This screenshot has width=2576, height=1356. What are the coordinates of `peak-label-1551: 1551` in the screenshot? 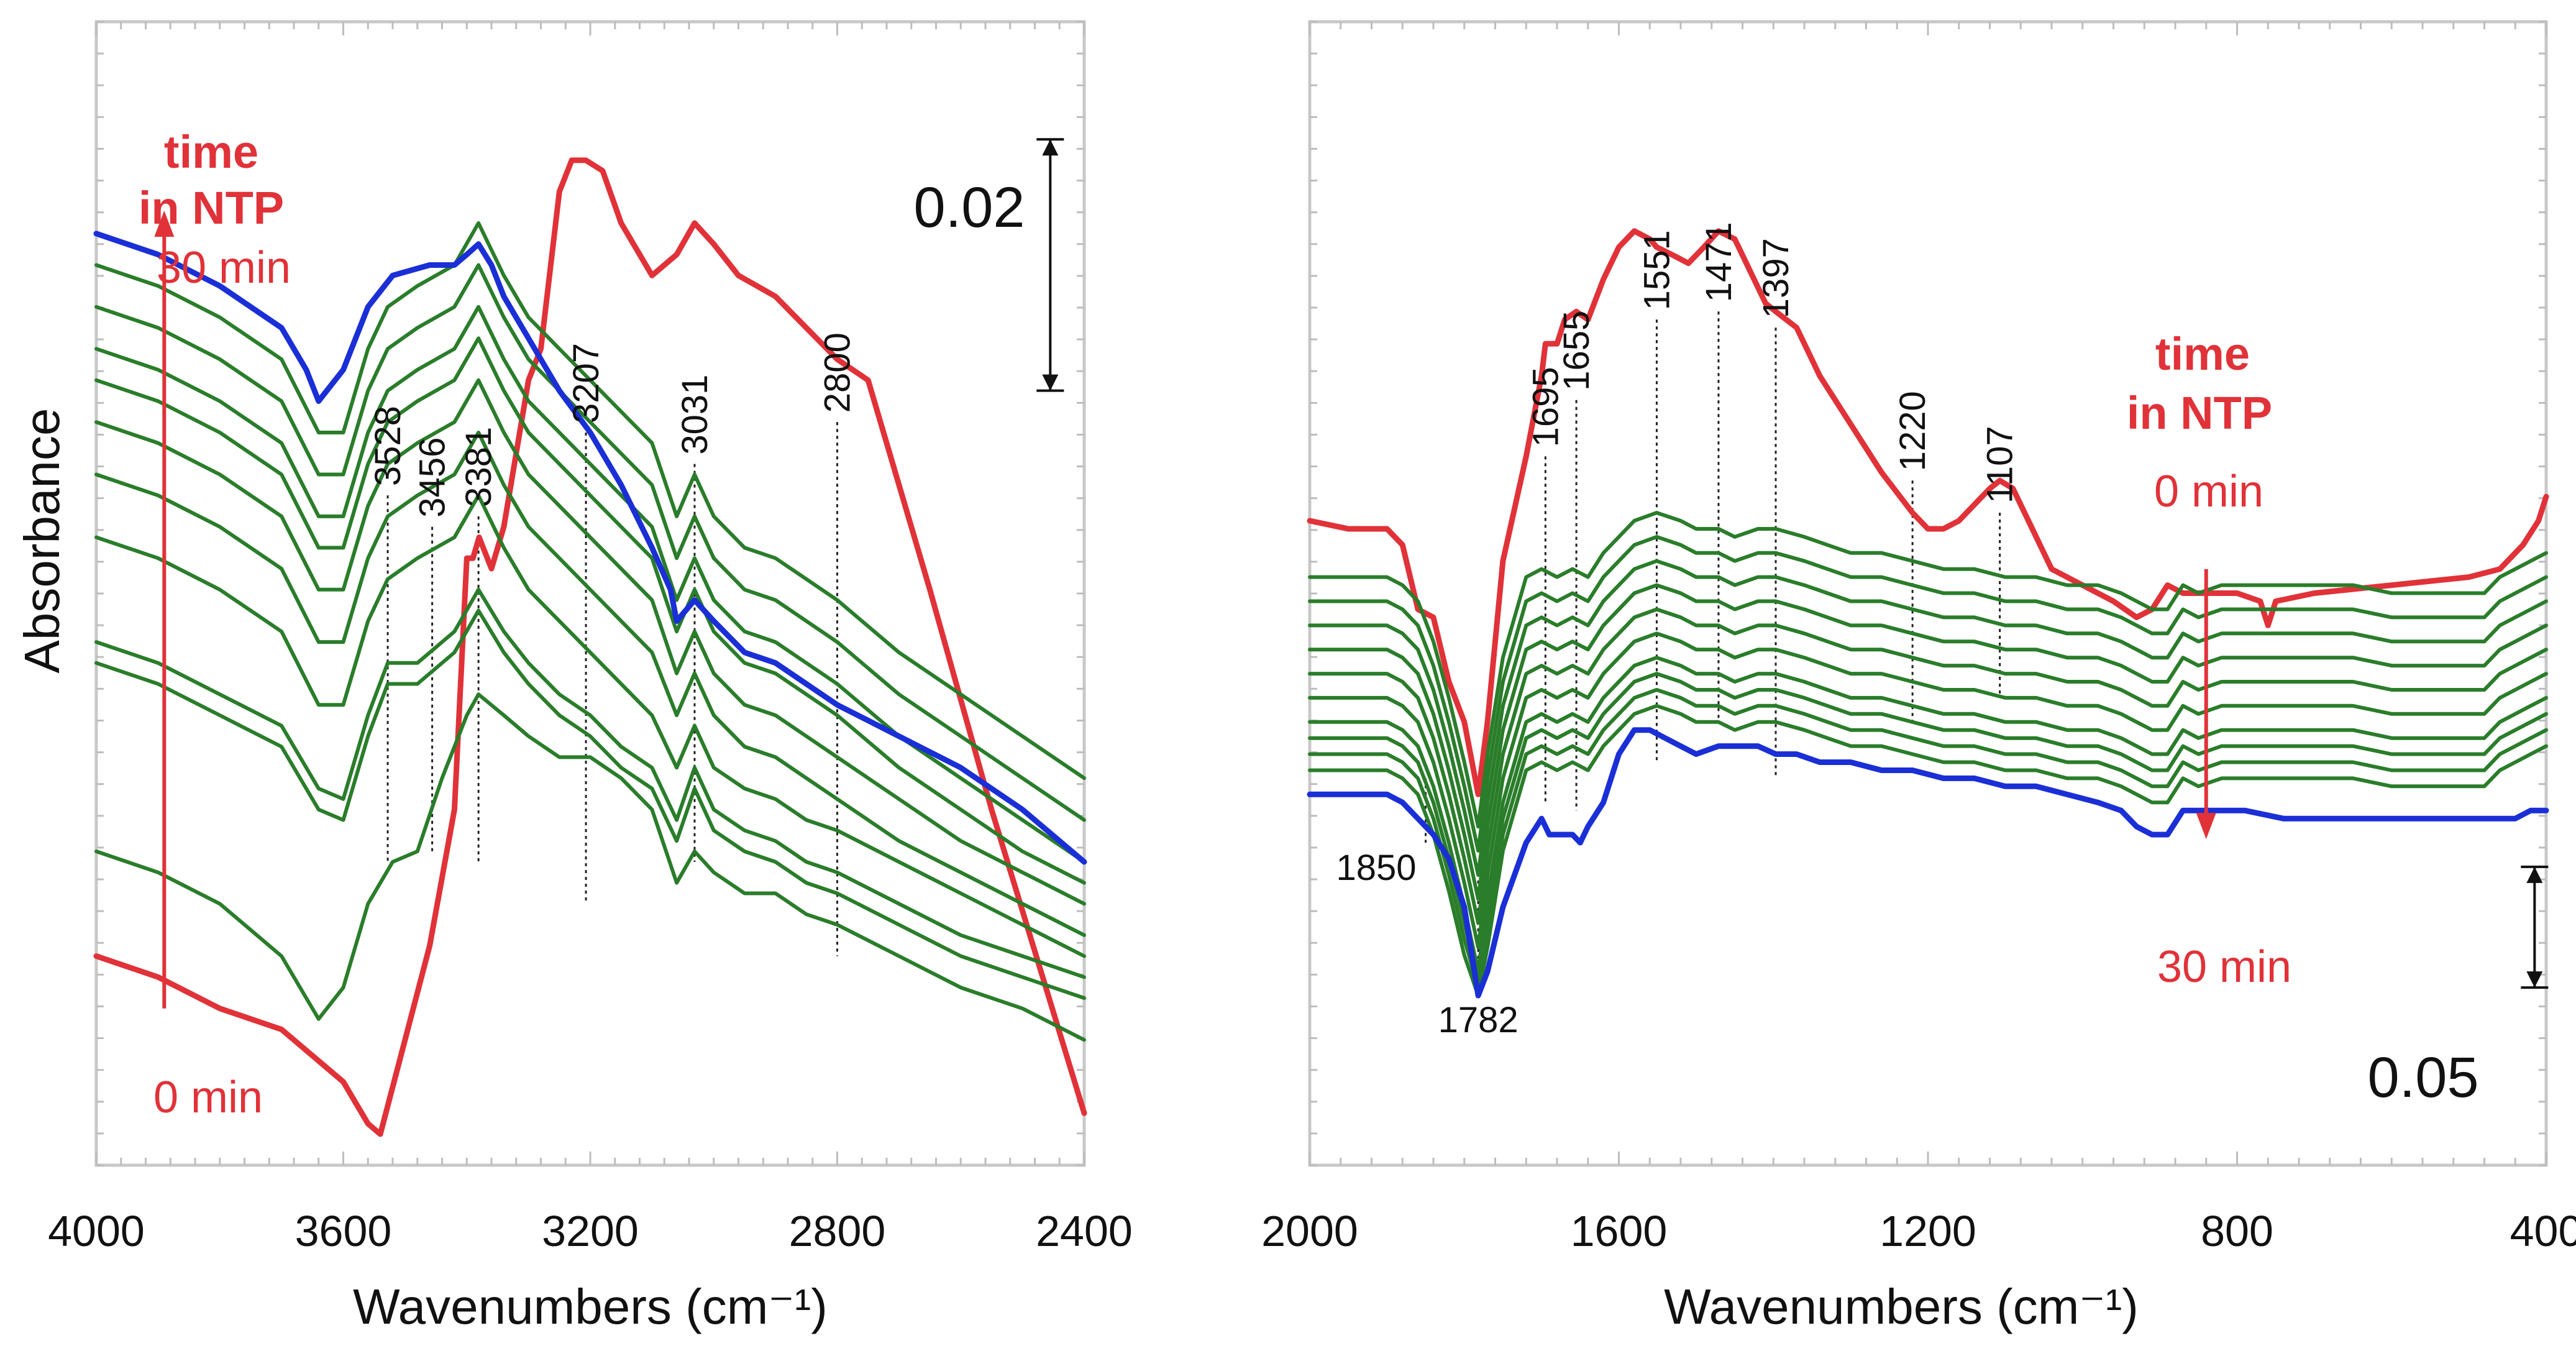 It's located at (1657, 270).